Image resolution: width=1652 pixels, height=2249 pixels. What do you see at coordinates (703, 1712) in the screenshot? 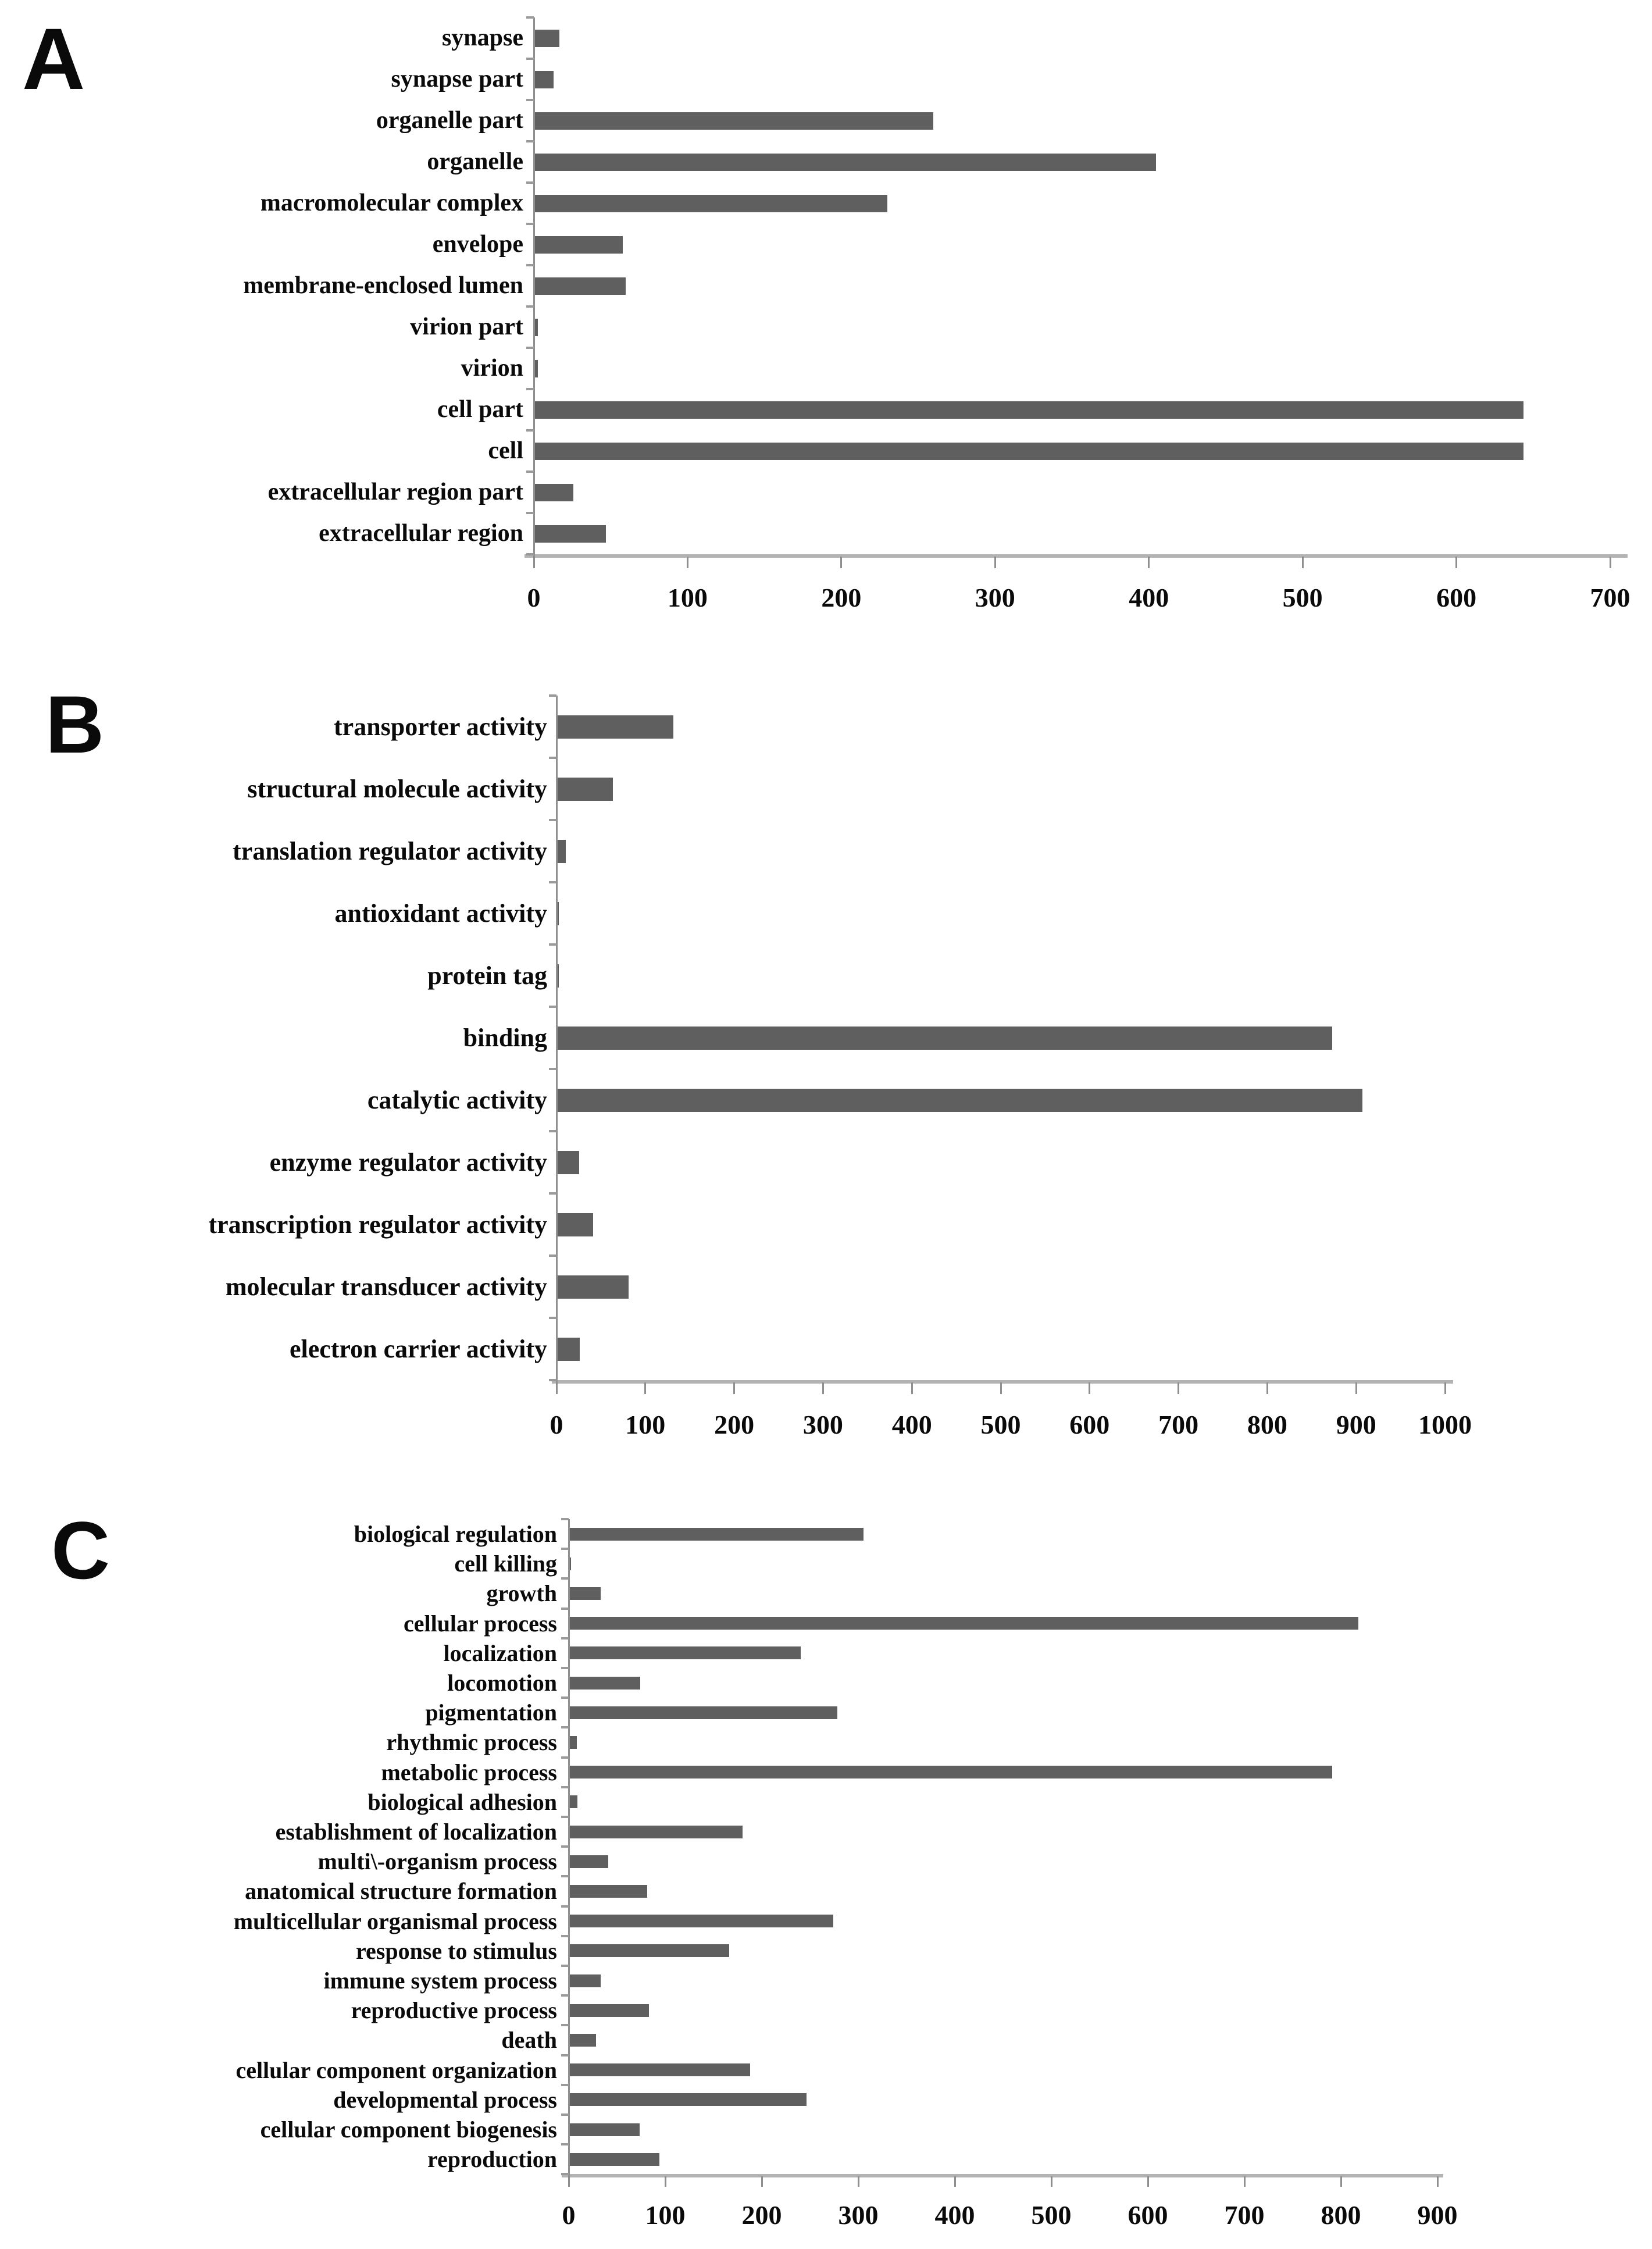
I see `bar-pigmentation` at bounding box center [703, 1712].